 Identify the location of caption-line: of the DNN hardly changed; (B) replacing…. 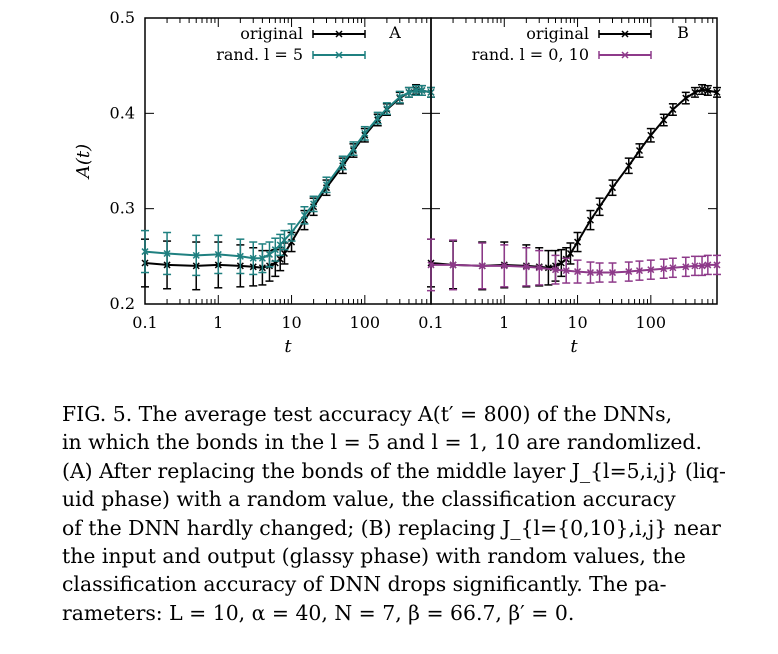
(391, 527).